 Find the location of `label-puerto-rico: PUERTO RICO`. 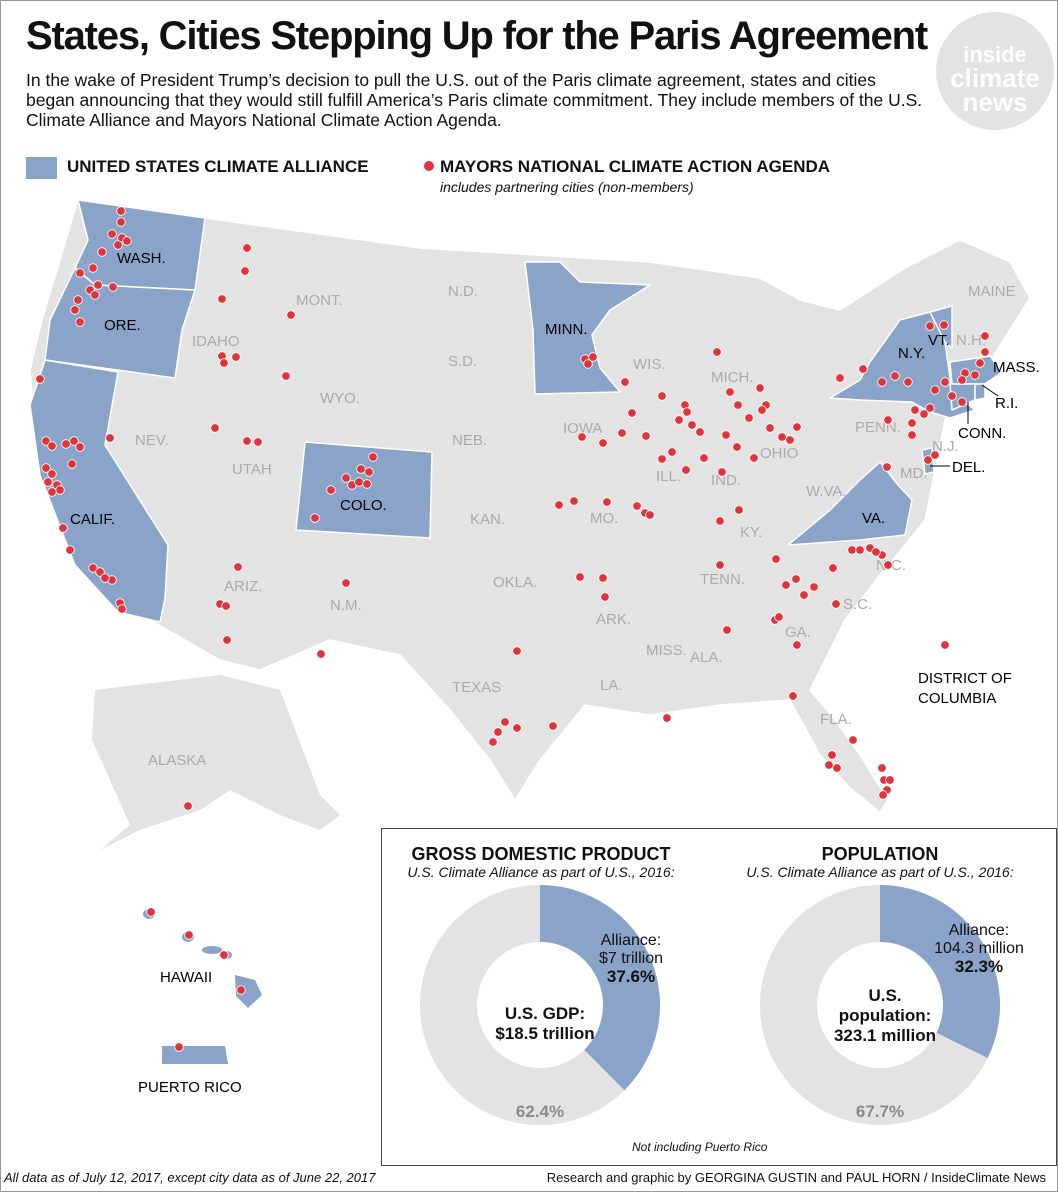

label-puerto-rico: PUERTO RICO is located at coordinates (190, 1087).